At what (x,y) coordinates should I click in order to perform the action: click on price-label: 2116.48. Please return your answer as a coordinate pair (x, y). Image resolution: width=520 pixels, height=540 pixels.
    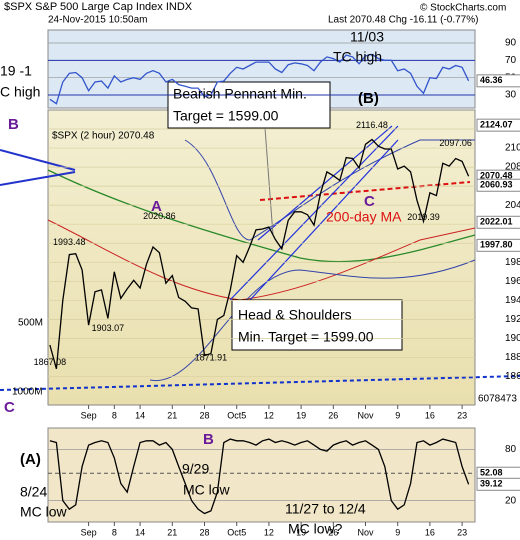
    Looking at the image, I should click on (372, 125).